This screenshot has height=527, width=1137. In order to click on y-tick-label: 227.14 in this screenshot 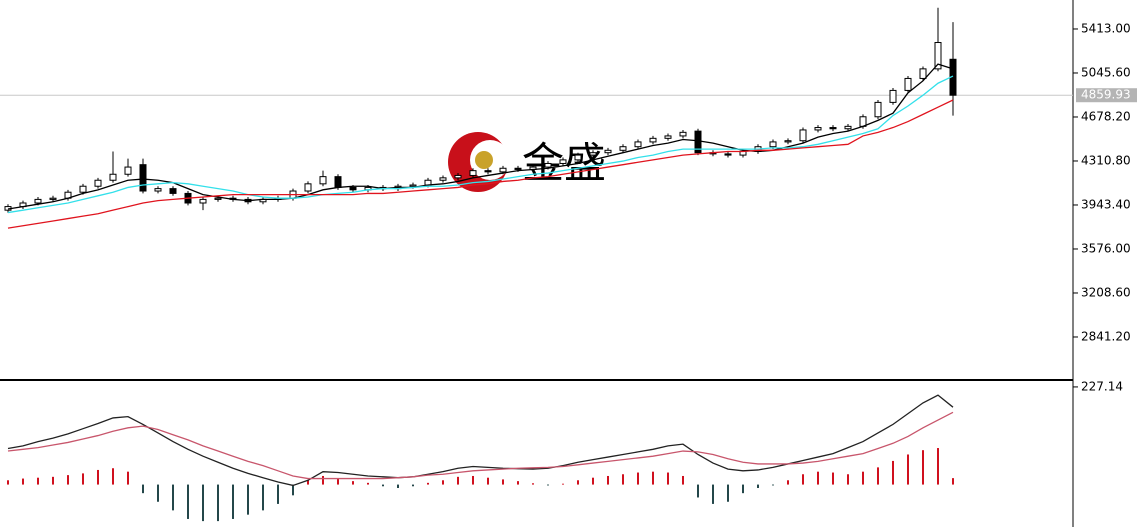, I will do `click(1102, 386)`.